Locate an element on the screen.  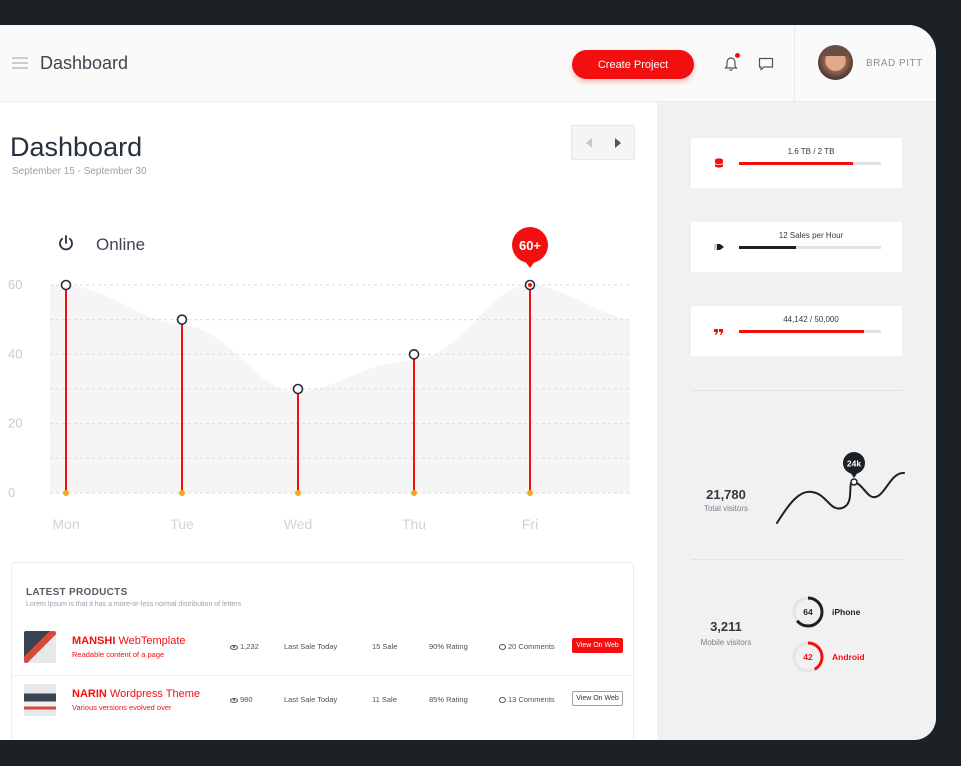
product-views: 1,232 is located at coordinates (244, 646).